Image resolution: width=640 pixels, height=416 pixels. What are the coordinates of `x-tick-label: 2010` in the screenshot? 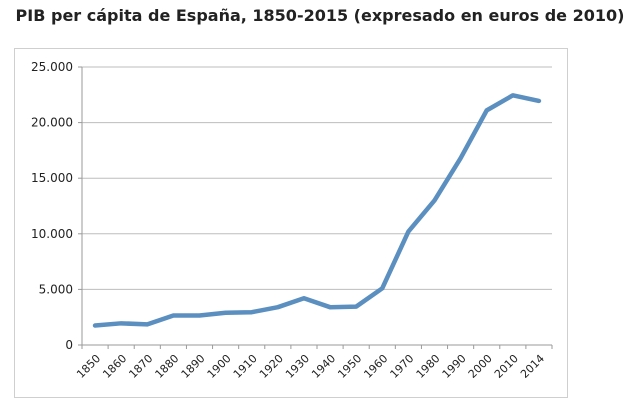 It's located at (506, 366).